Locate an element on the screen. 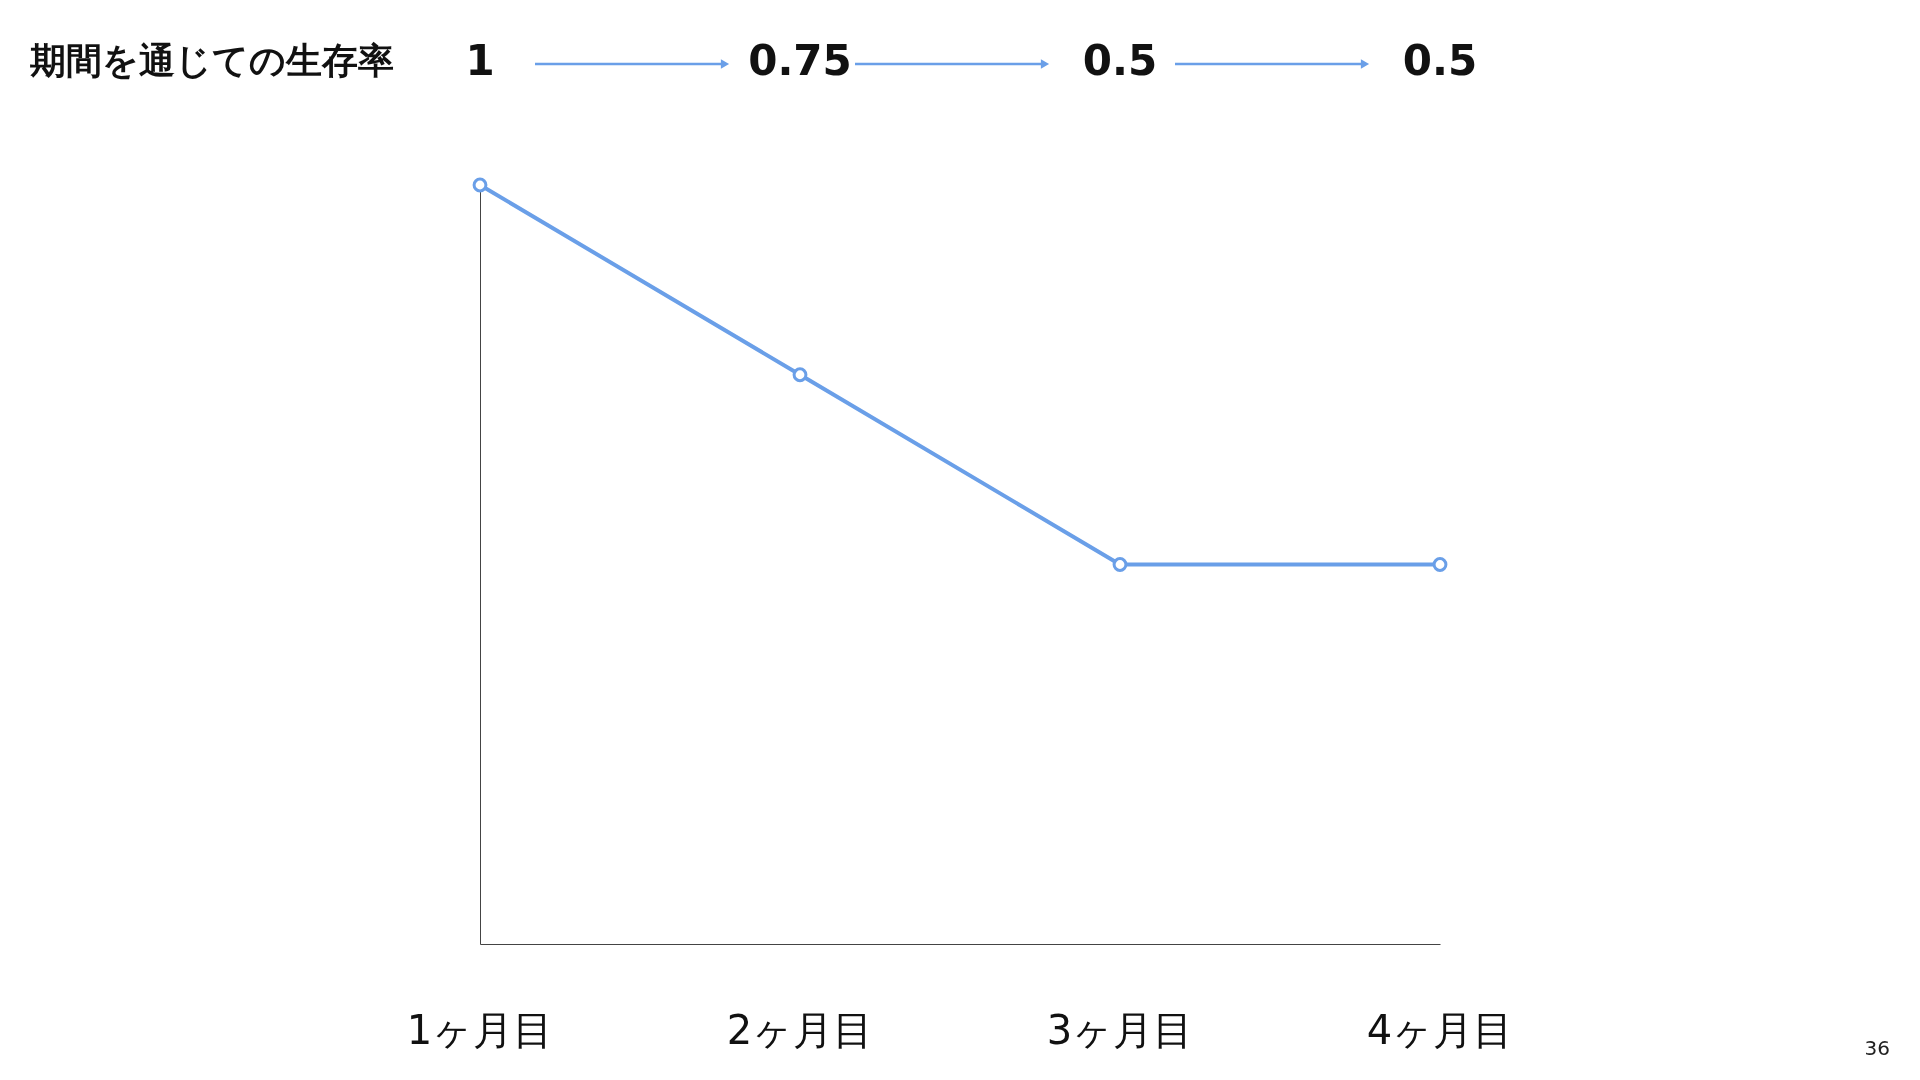  chart-title: 期間を通じての生存率 is located at coordinates (212, 60).